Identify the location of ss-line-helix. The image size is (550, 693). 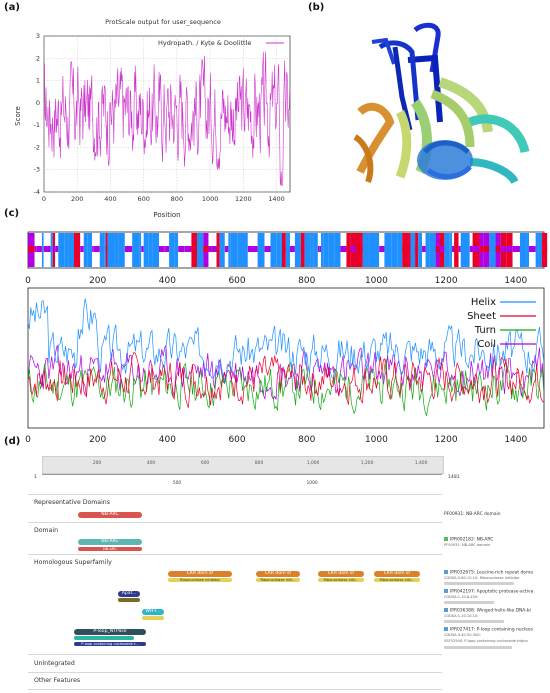
(286, 340).